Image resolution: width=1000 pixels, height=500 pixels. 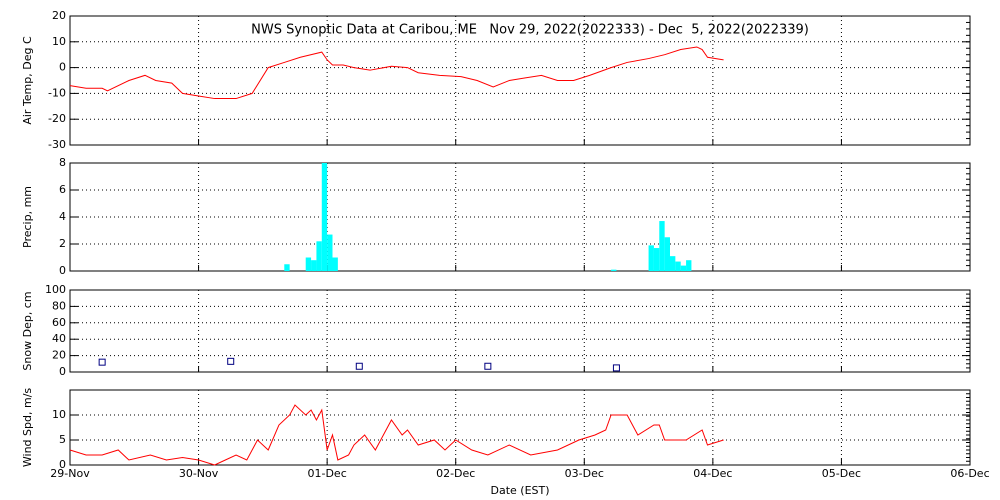 I want to click on y-tick-label: 6, so click(x=62, y=189).